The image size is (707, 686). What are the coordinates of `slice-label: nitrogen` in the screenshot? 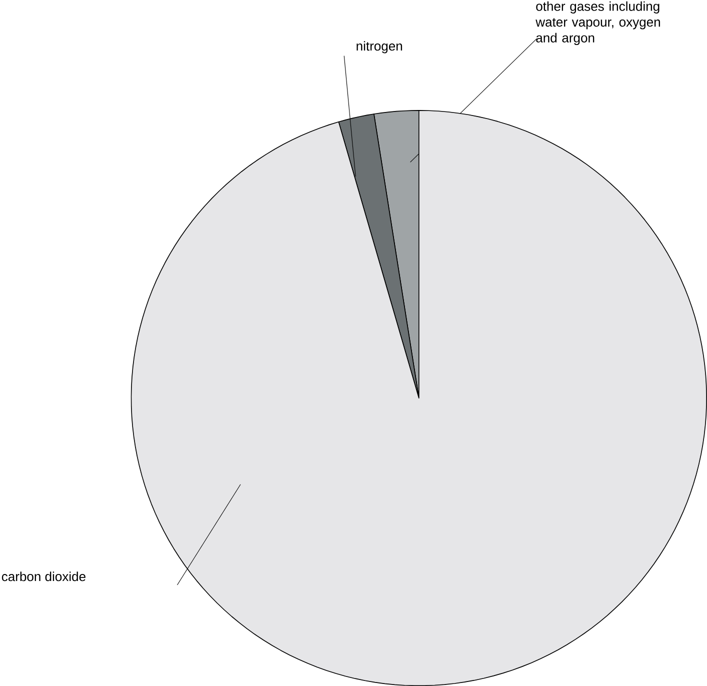 It's located at (379, 47).